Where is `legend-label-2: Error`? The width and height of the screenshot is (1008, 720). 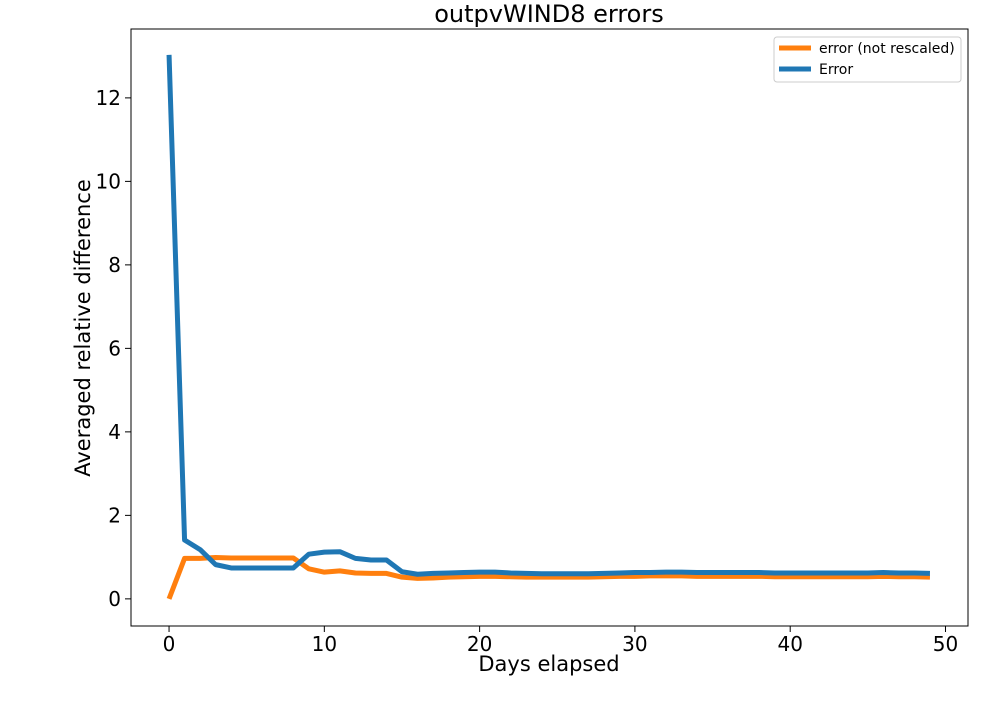
legend-label-2: Error is located at coordinates (836, 70).